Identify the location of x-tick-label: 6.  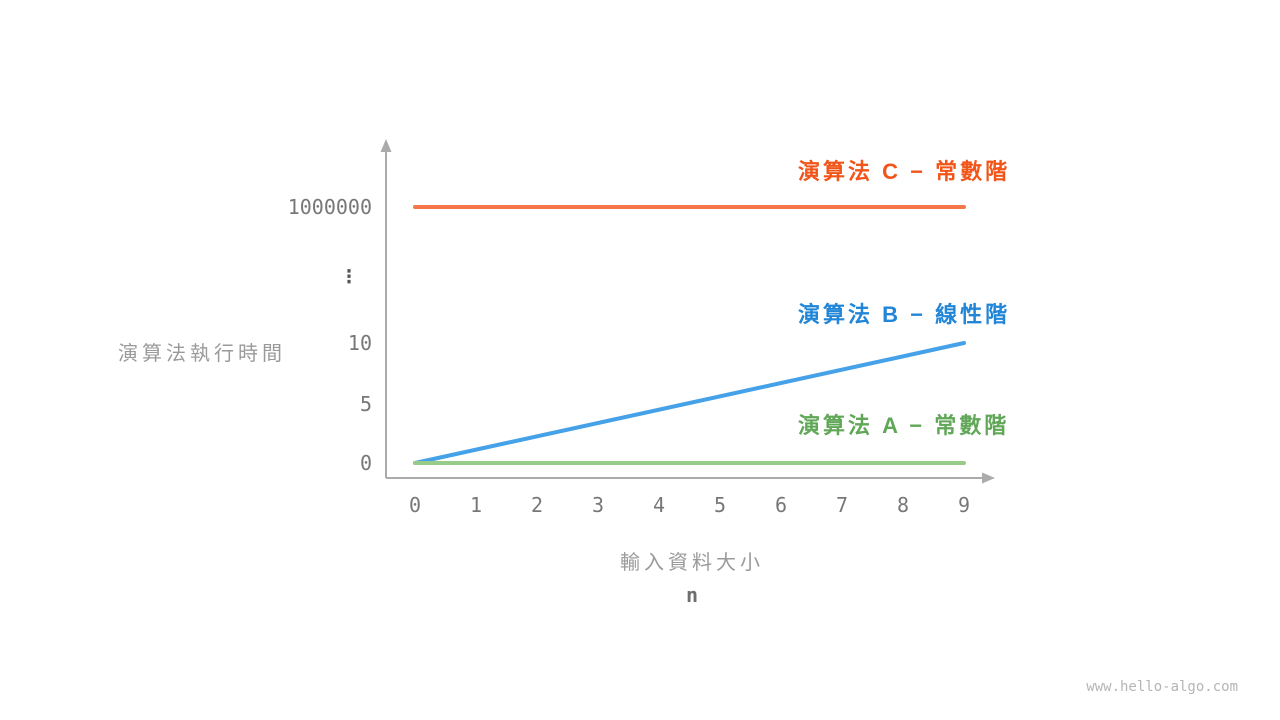
(781, 505).